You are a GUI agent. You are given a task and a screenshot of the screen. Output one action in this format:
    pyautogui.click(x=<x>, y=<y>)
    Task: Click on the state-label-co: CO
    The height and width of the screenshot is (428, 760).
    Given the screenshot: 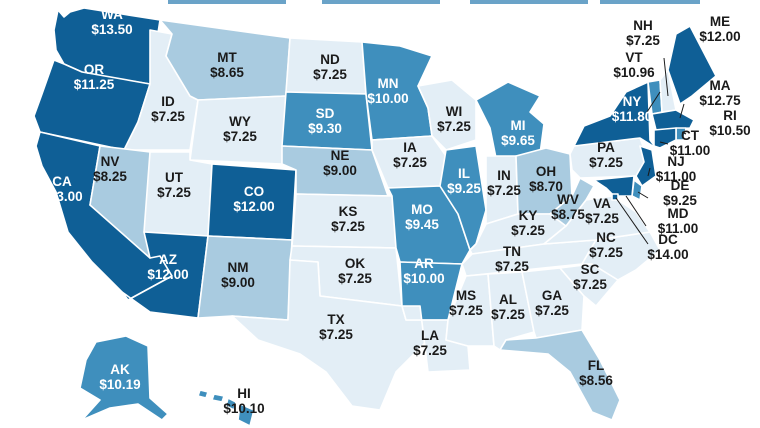 What is the action you would take?
    pyautogui.click(x=254, y=191)
    